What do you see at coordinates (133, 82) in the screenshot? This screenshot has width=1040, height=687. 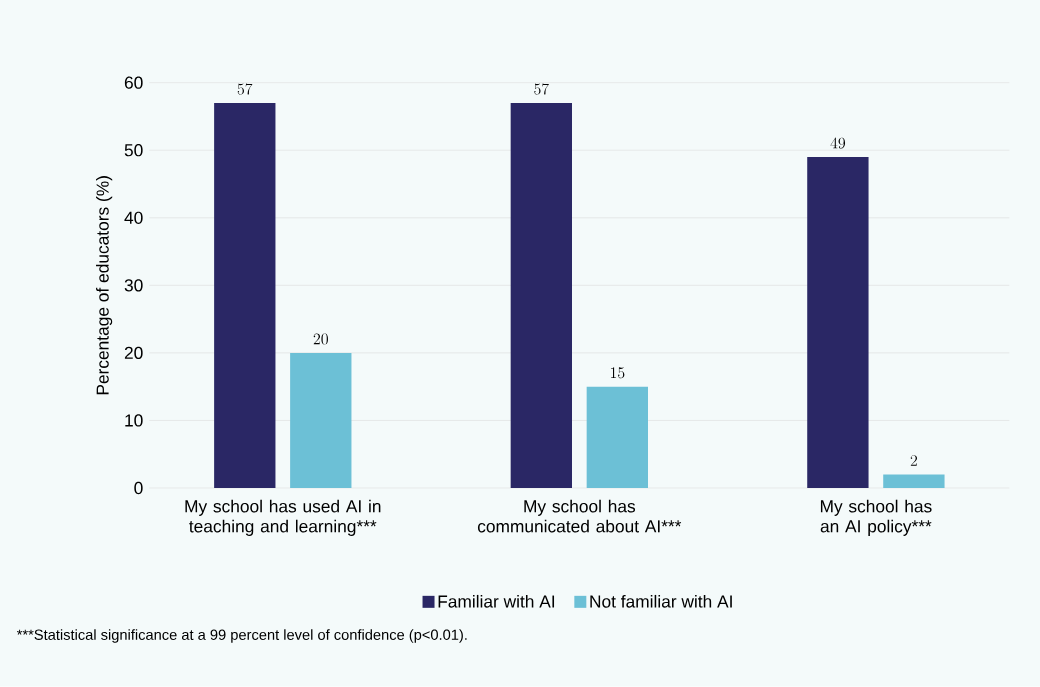 I see `y-tick-label: 60` at bounding box center [133, 82].